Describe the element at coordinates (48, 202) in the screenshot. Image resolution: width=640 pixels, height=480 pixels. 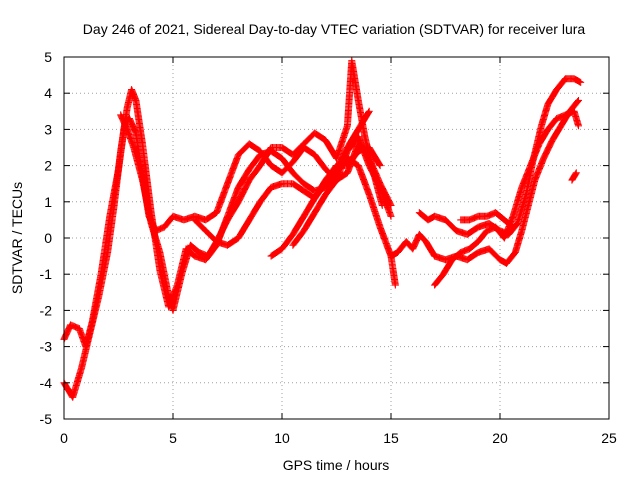
I see `y-tick-label: 1` at that location.